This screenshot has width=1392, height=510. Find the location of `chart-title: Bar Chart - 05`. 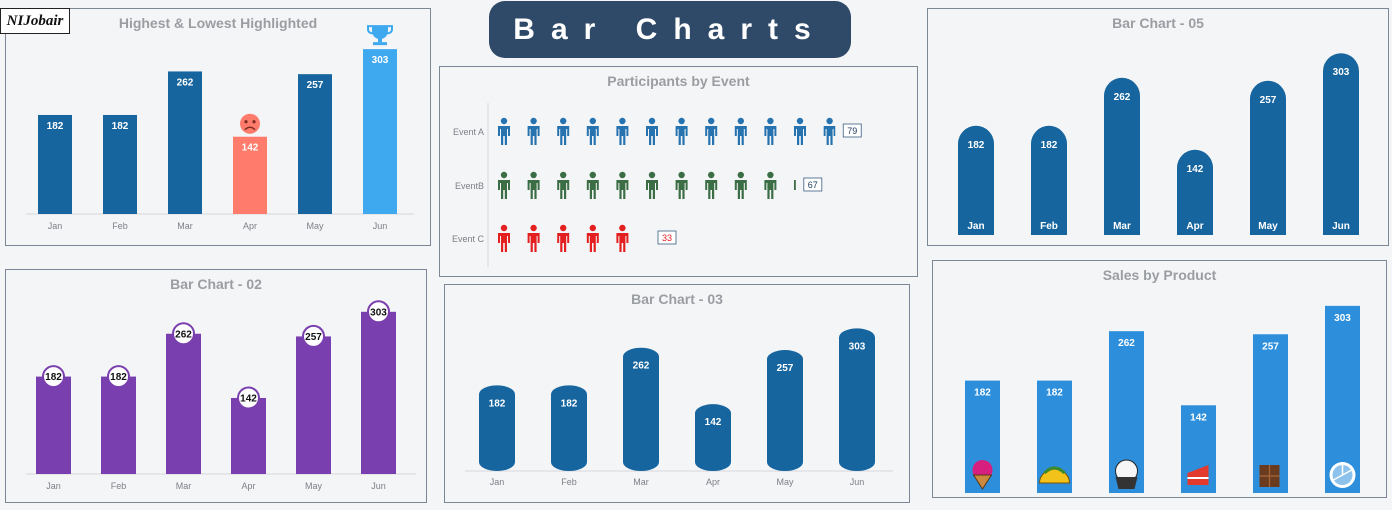

chart-title: Bar Chart - 05 is located at coordinates (1158, 23).